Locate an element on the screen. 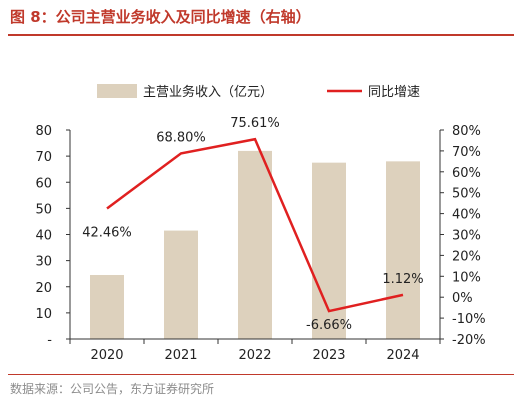 The image size is (522, 407). left-tick-label: 20 is located at coordinates (43, 288).